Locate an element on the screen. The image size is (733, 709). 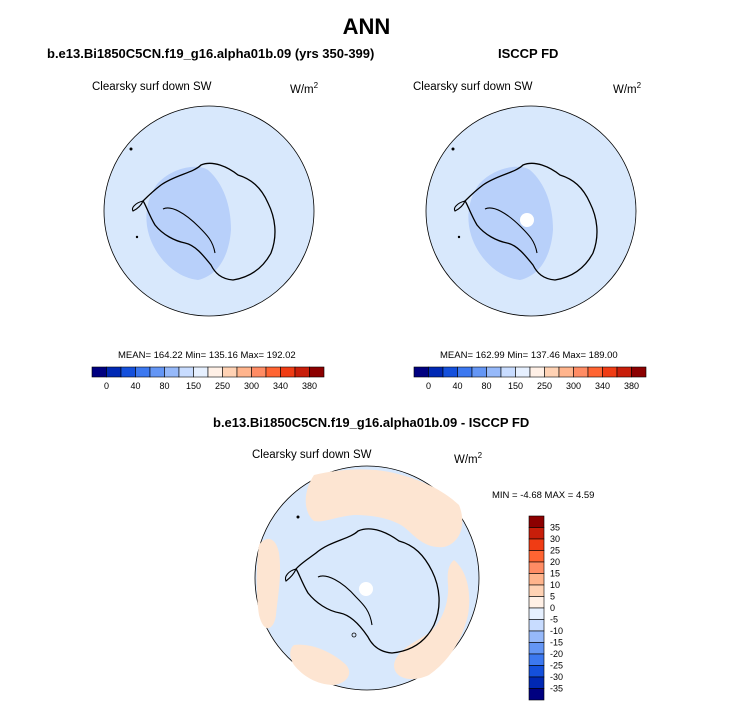
panel-1-units: W/m2 is located at coordinates (304, 88).